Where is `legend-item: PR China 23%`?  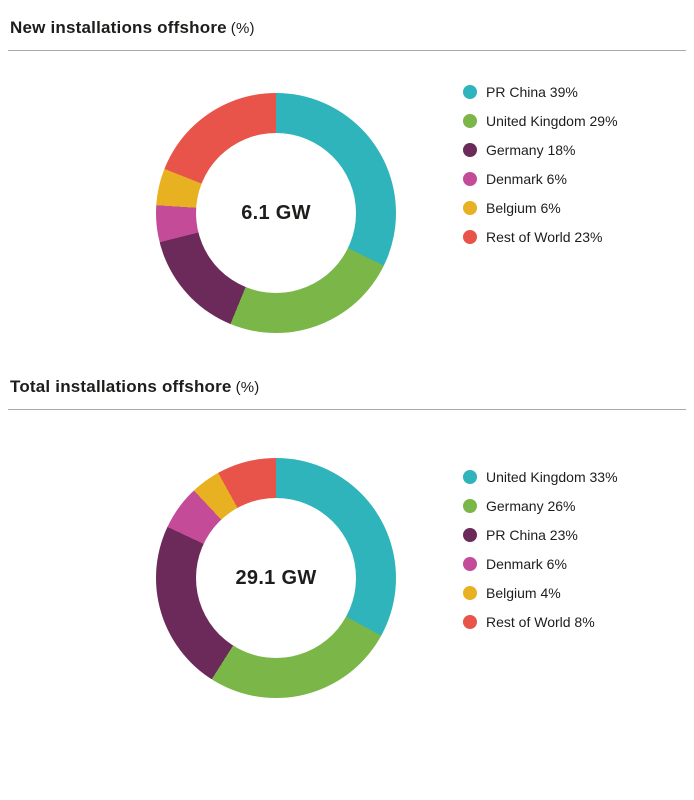 legend-item: PR China 23% is located at coordinates (540, 534).